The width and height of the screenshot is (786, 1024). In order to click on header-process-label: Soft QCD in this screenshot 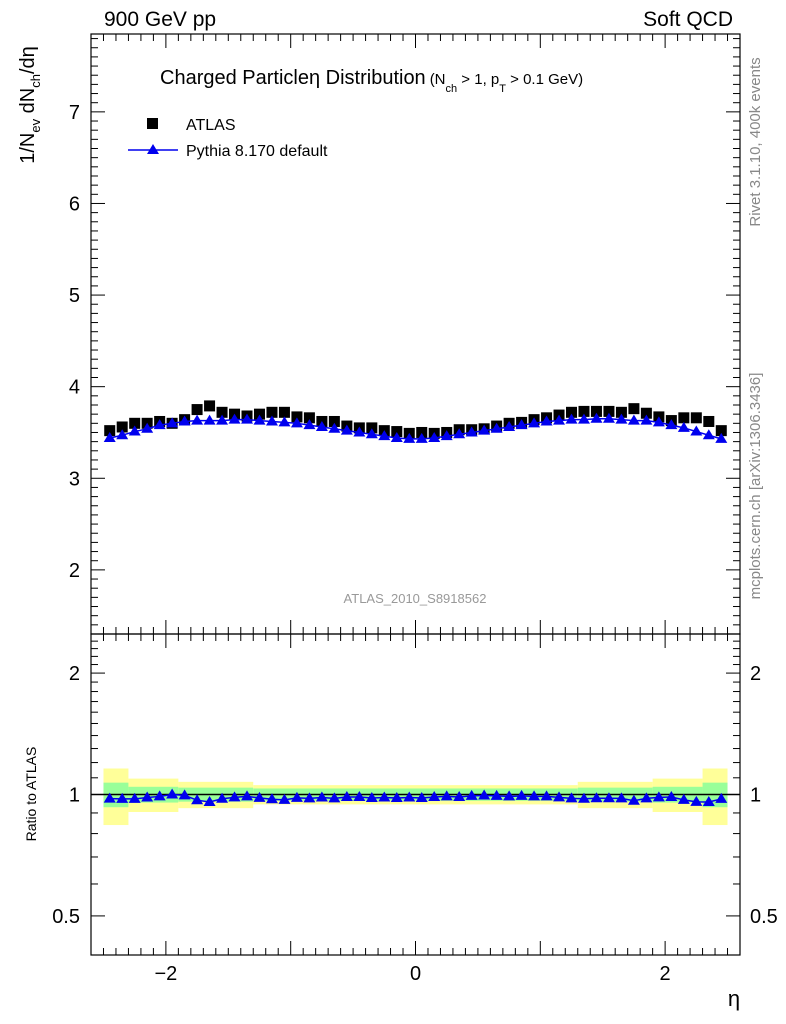, I will do `click(688, 19)`.